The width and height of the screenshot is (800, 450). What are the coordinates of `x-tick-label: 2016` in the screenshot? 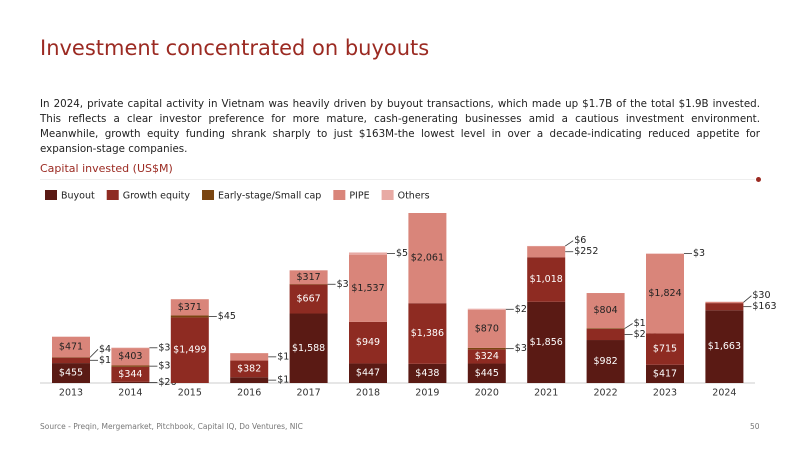 It's located at (249, 393).